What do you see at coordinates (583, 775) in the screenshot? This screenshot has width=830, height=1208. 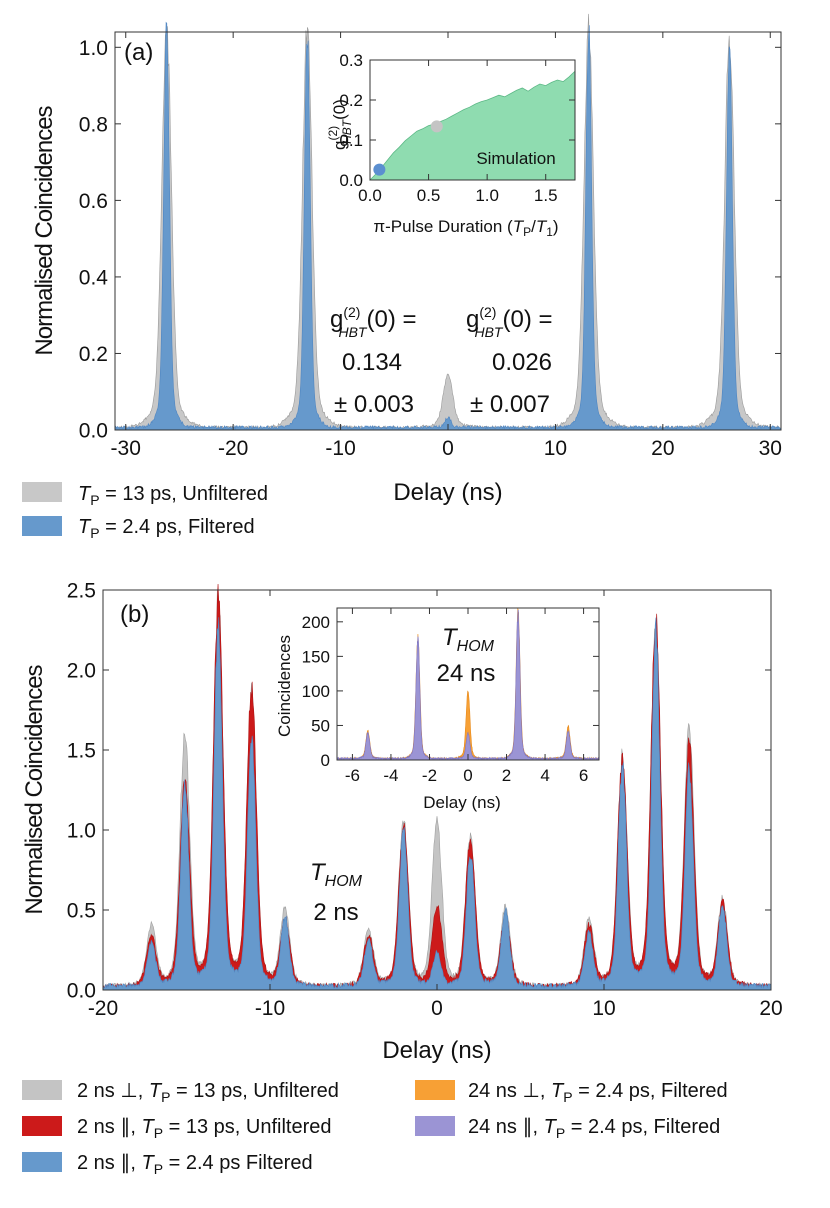 I see `x-tick-label: 6` at bounding box center [583, 775].